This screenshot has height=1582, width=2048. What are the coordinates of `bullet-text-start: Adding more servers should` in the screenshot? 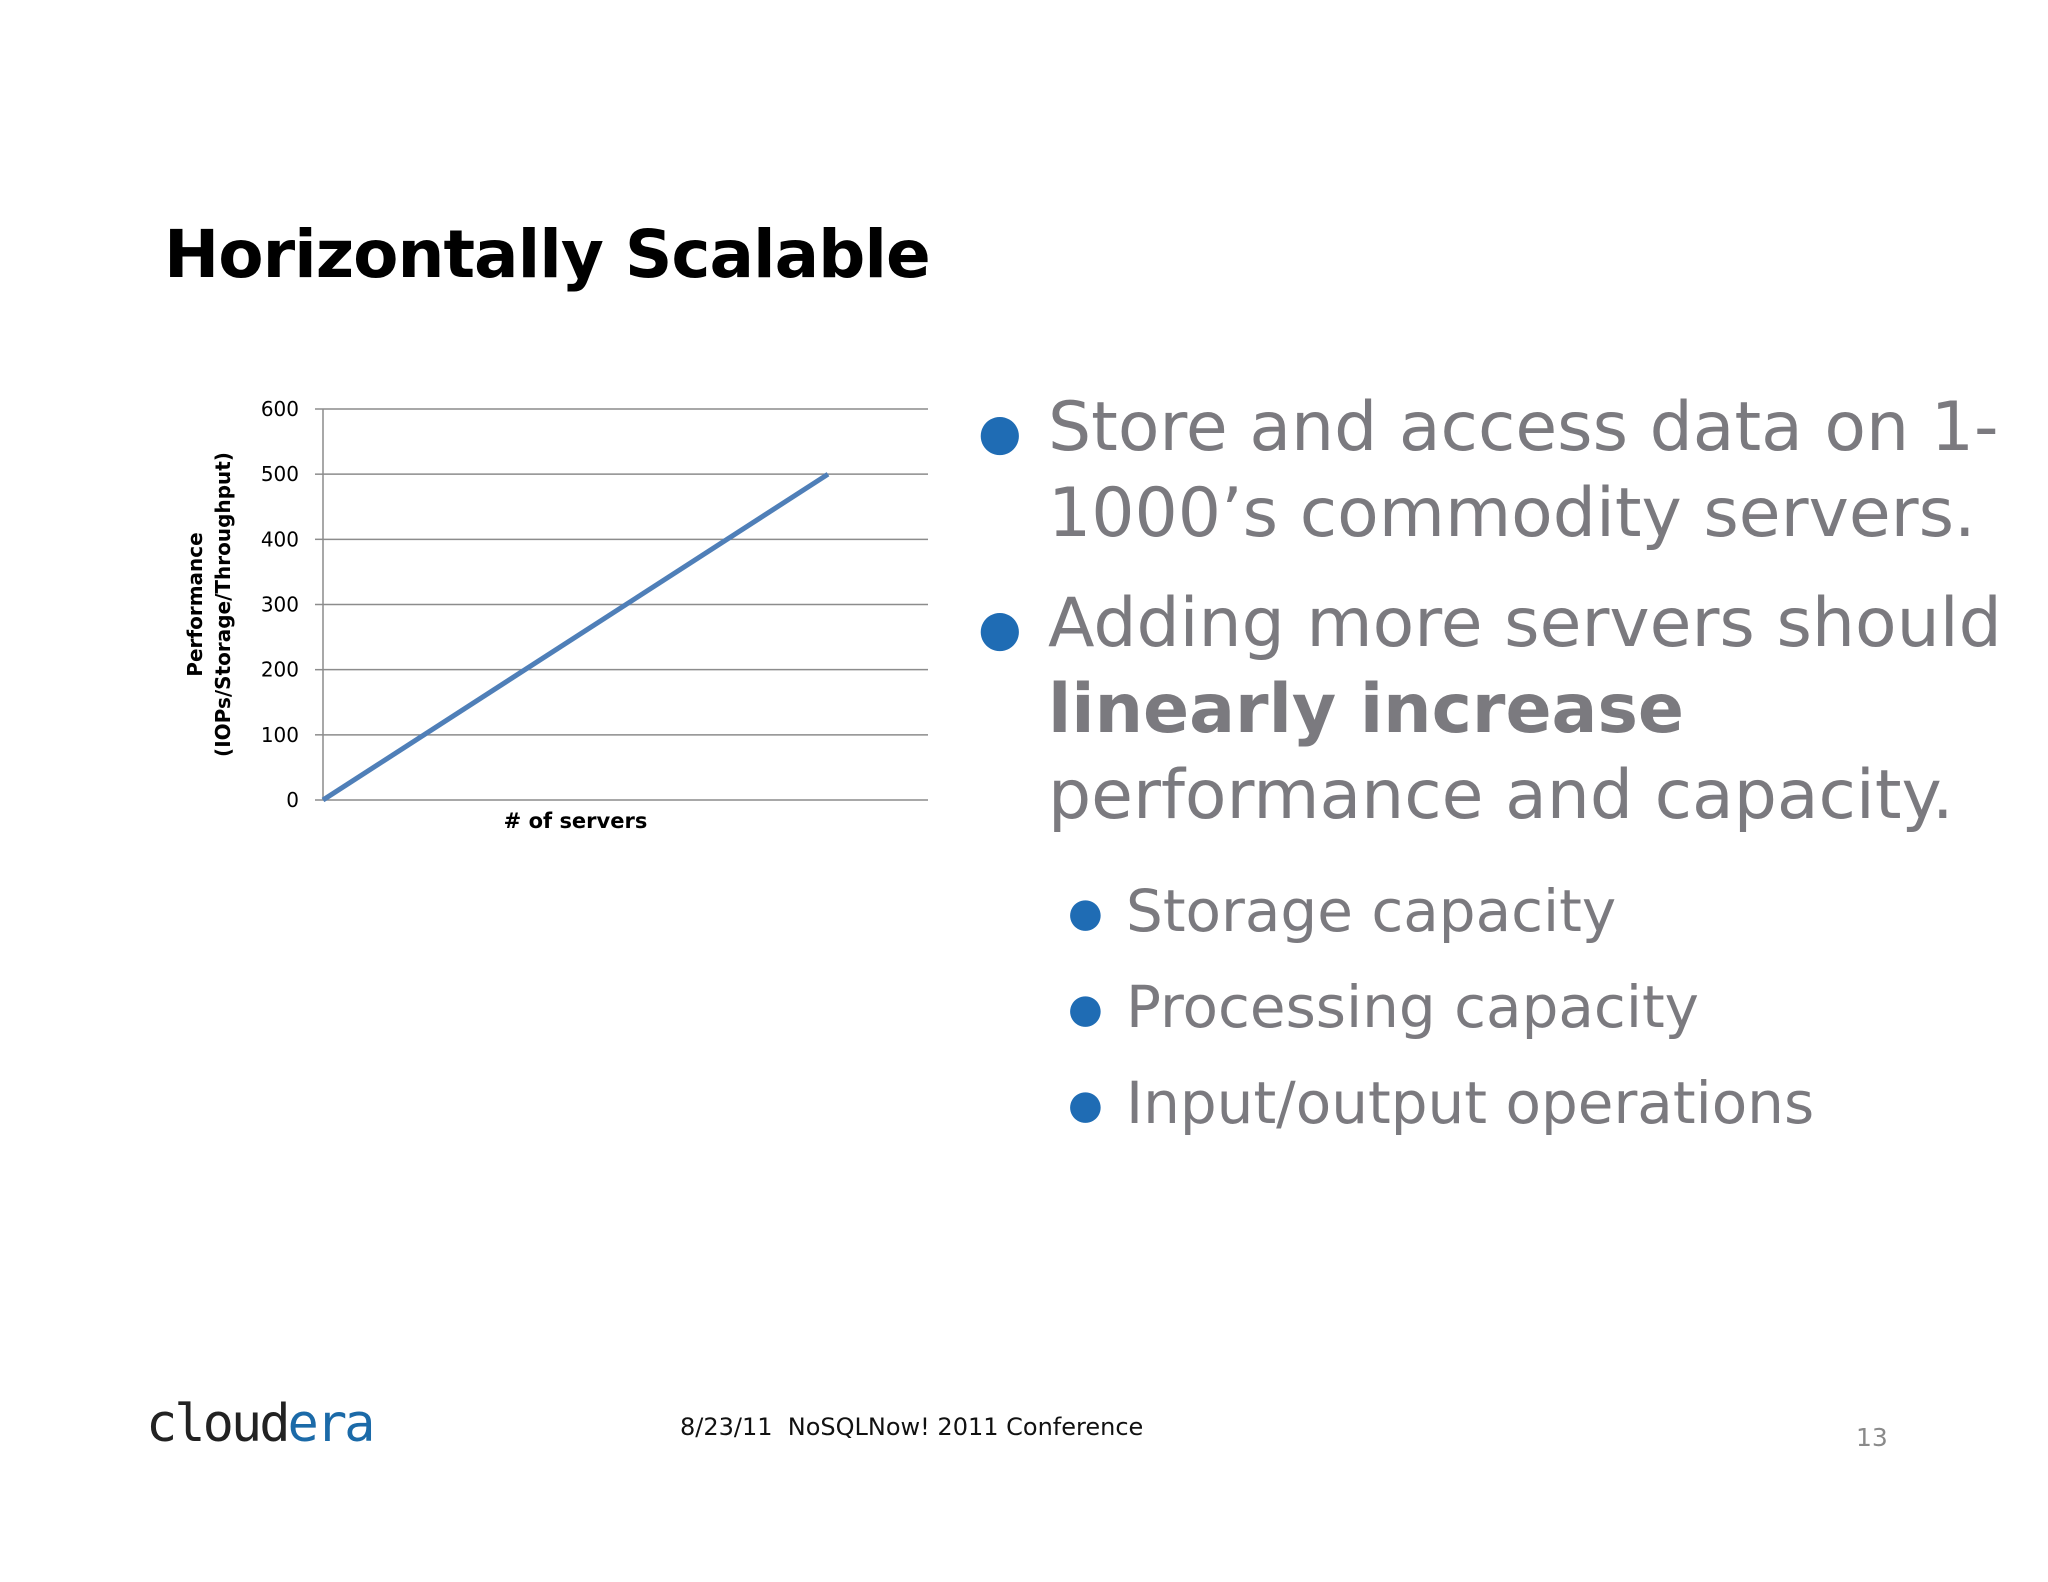 It's located at (1525, 623).